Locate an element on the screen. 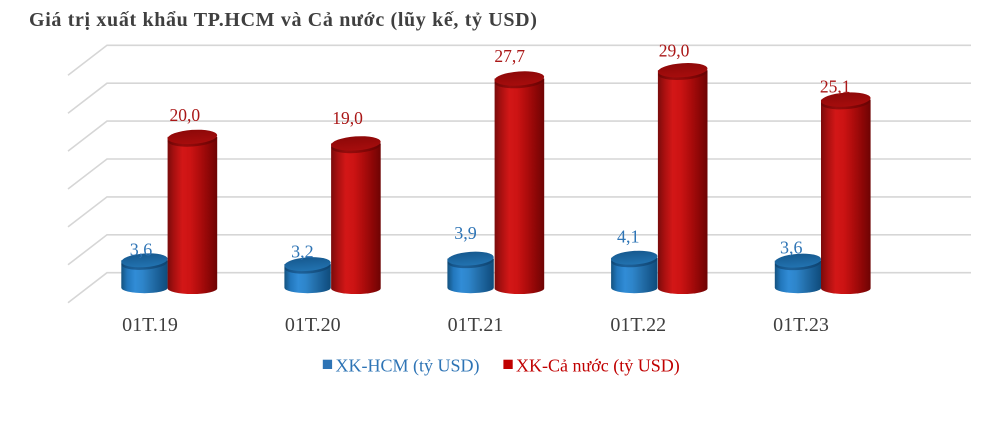 The width and height of the screenshot is (1000, 438). svg-text: 01T.19 is located at coordinates (150, 325).